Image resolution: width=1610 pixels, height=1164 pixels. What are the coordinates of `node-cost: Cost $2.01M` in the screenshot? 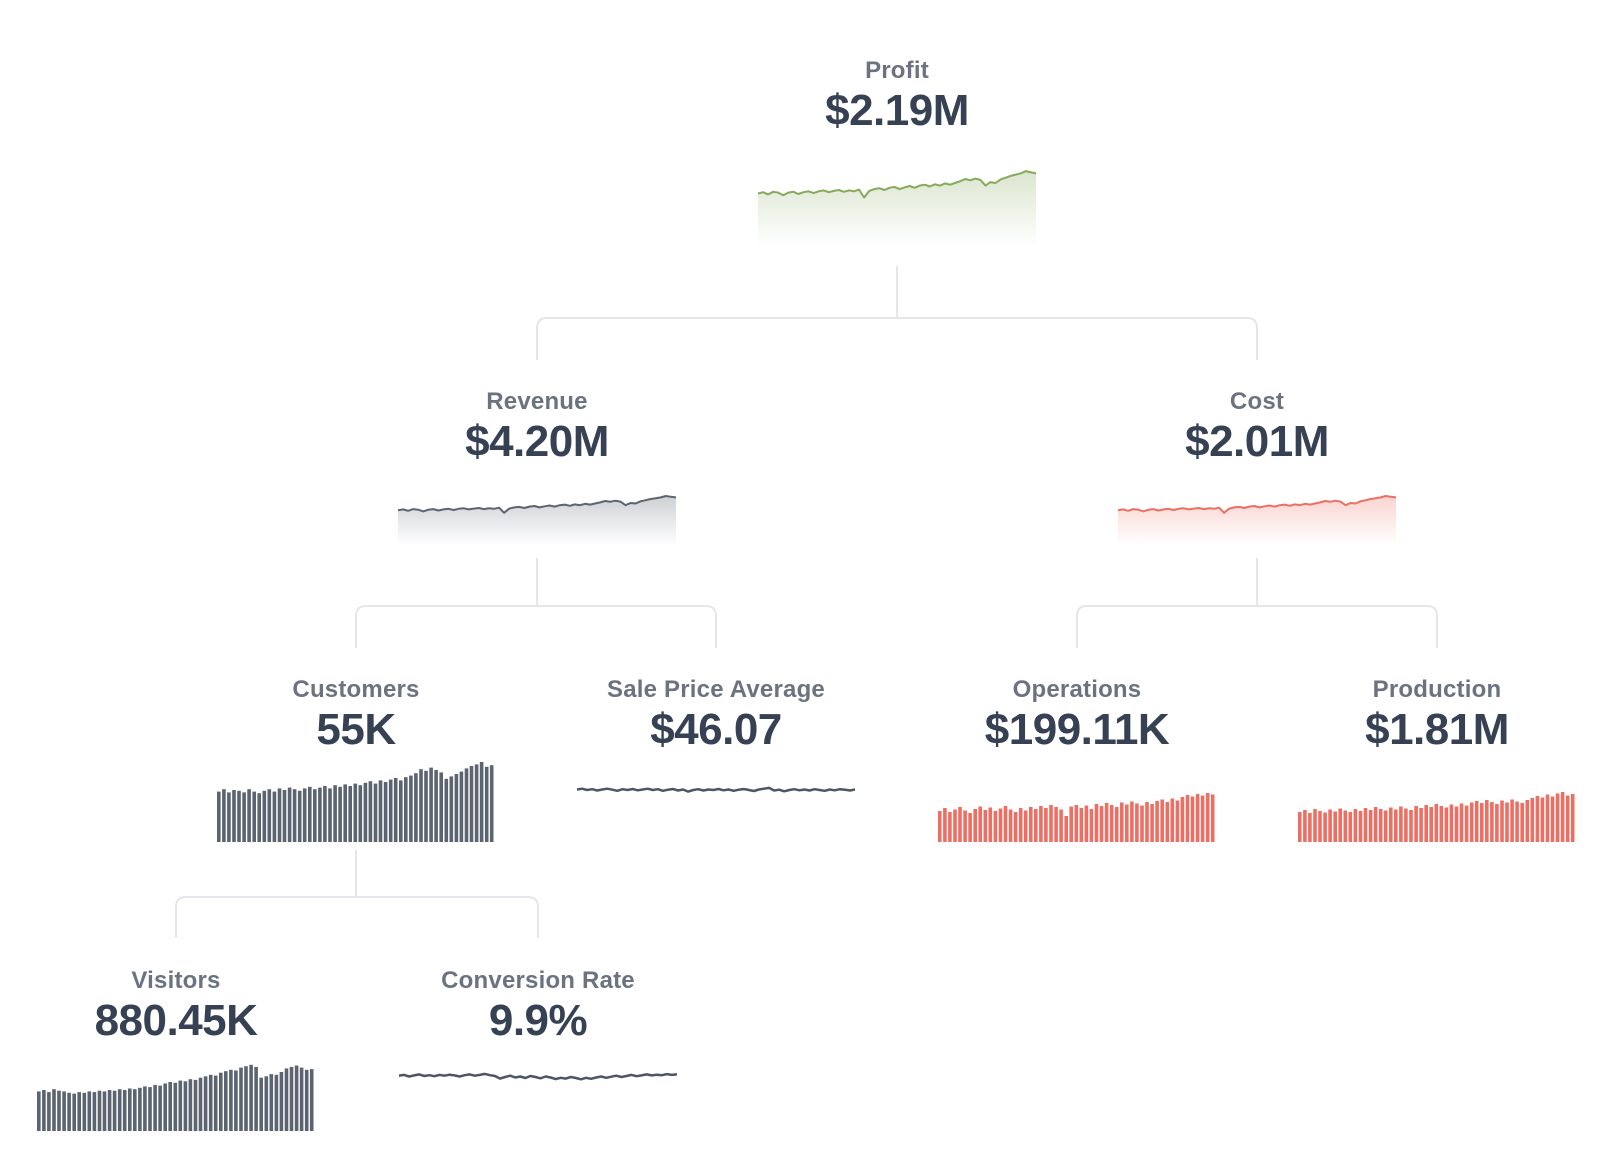 It's located at (1257, 468).